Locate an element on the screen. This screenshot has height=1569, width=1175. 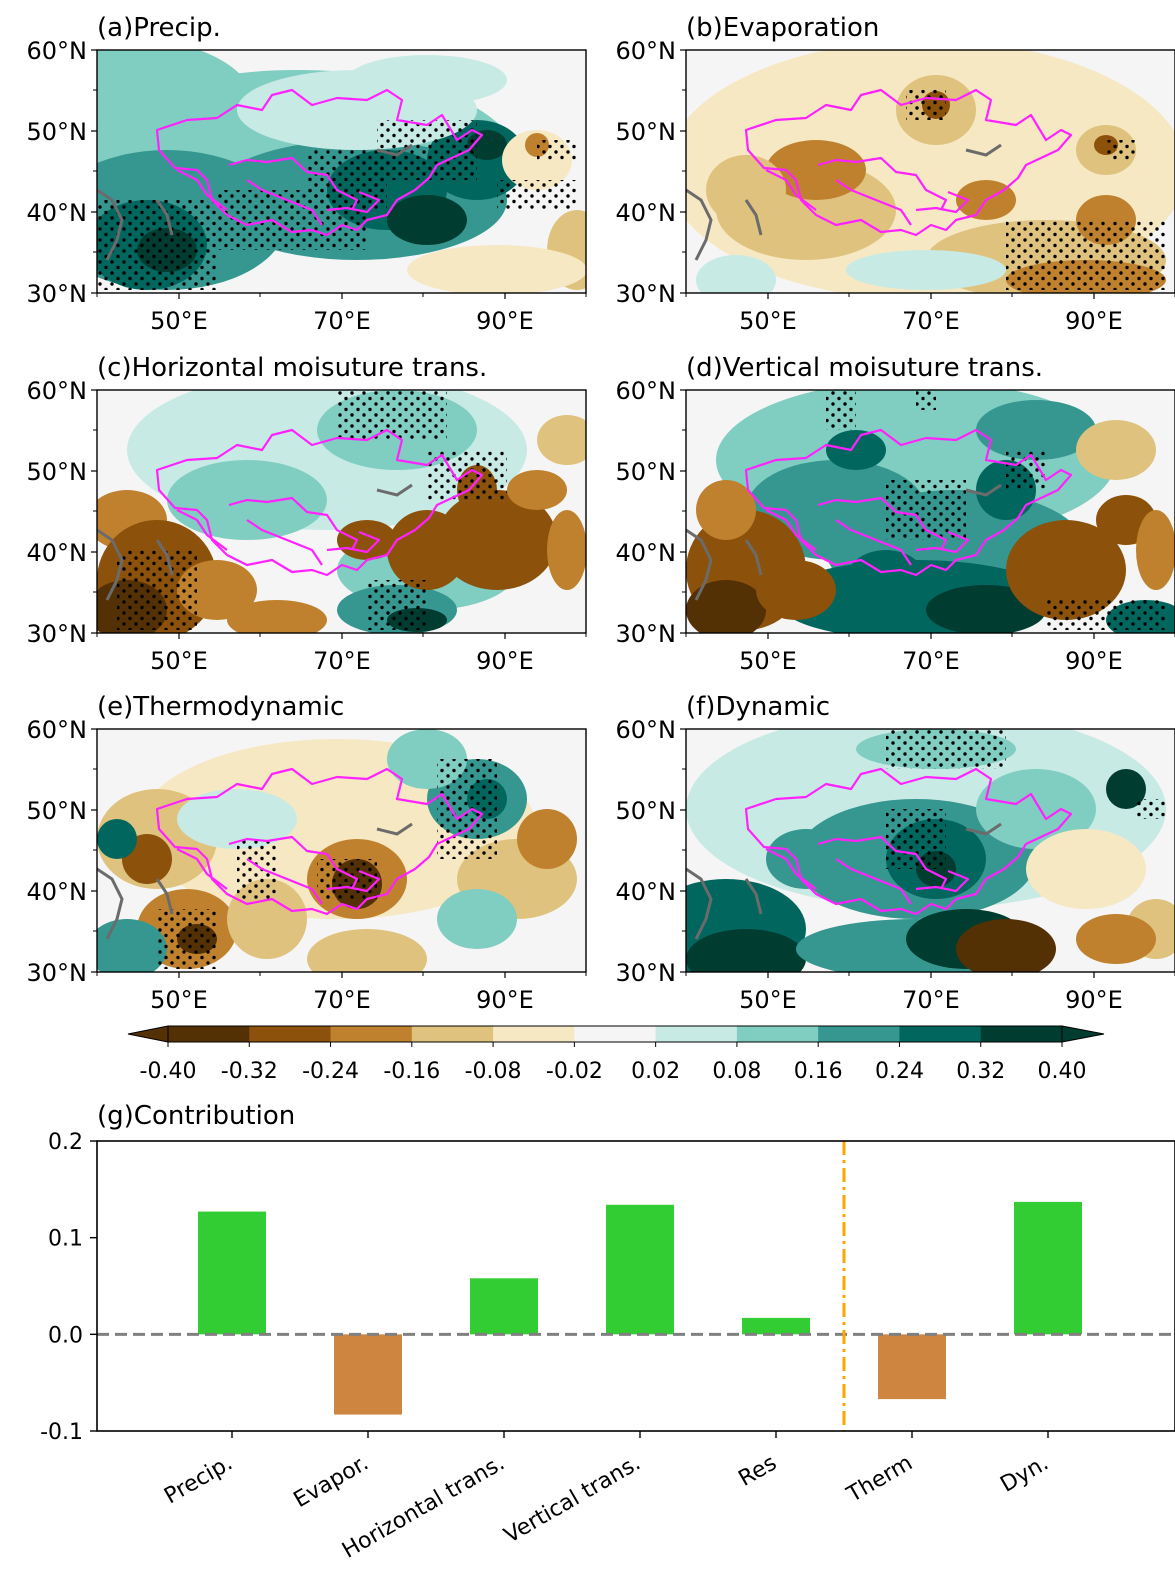
colorbar-tick-label: 0.16 is located at coordinates (818, 1071).